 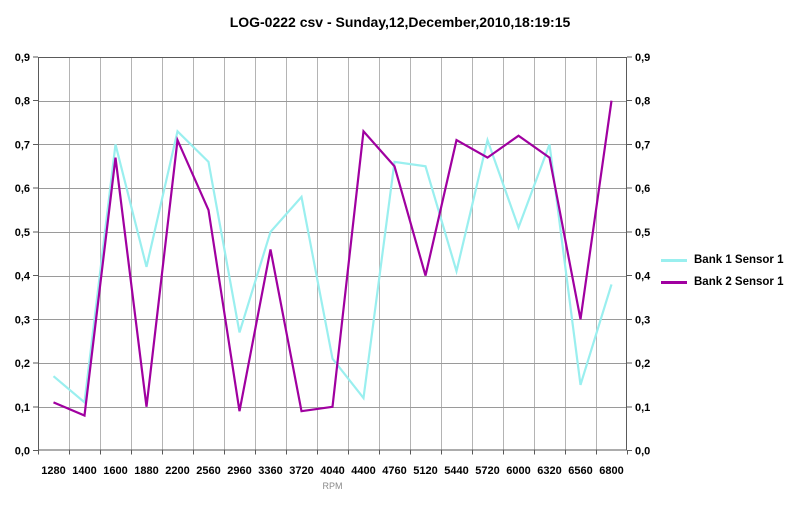 What do you see at coordinates (549, 471) in the screenshot?
I see `x-axis-label: 6320` at bounding box center [549, 471].